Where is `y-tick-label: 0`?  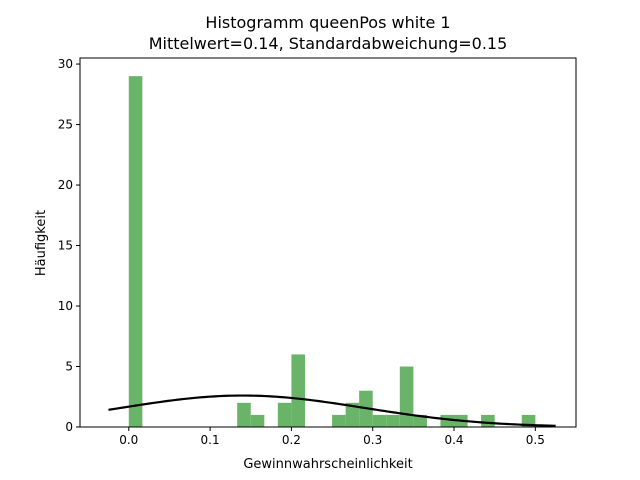 y-tick-label: 0 is located at coordinates (69, 427).